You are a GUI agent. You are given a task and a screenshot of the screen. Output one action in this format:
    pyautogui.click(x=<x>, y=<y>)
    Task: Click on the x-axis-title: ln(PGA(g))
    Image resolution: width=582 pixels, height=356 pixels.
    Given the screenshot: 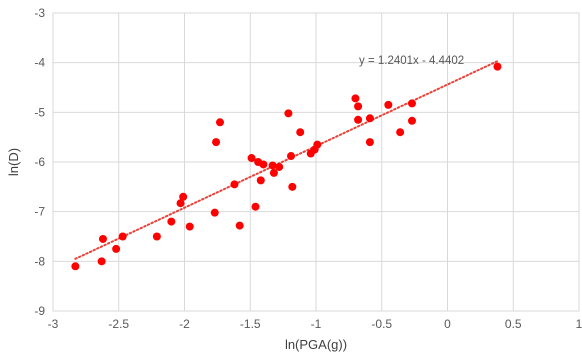 What is the action you would take?
    pyautogui.click(x=316, y=344)
    